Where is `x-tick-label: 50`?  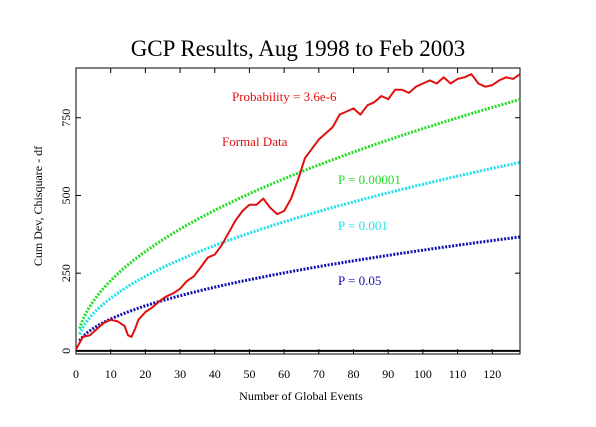
x-tick-label: 50 is located at coordinates (249, 374).